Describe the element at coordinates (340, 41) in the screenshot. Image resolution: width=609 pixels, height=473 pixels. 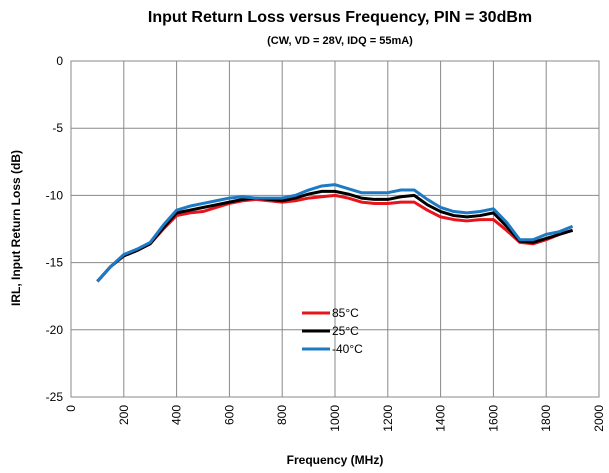
I see `chart-subtitle: (CW, VD = 28V, IDQ = 55mA)` at that location.